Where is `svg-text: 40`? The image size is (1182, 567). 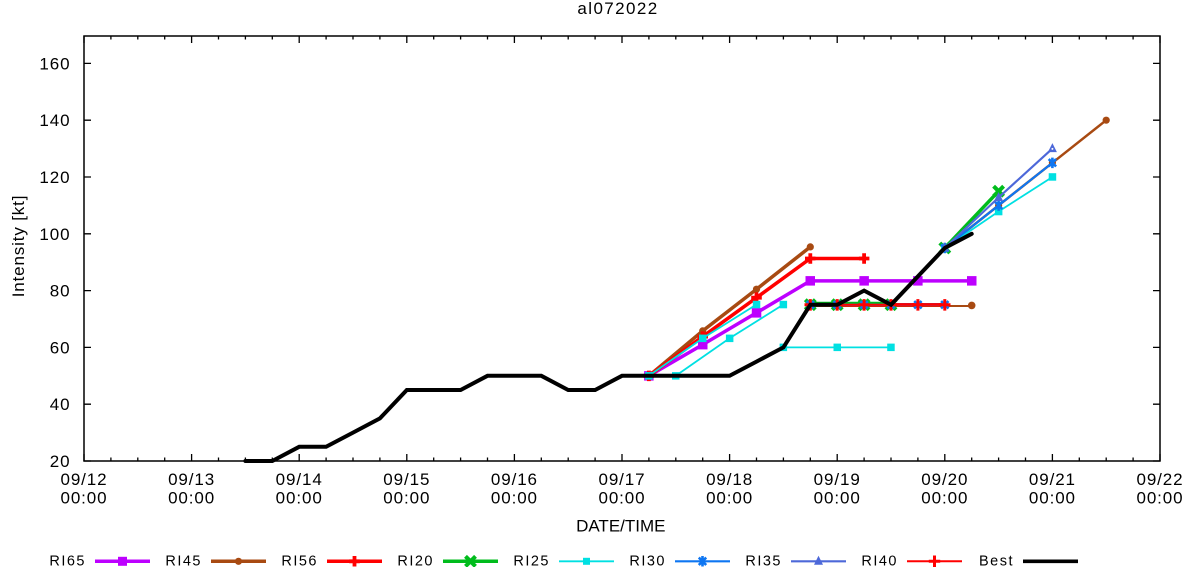
svg-text: 40 is located at coordinates (60, 404).